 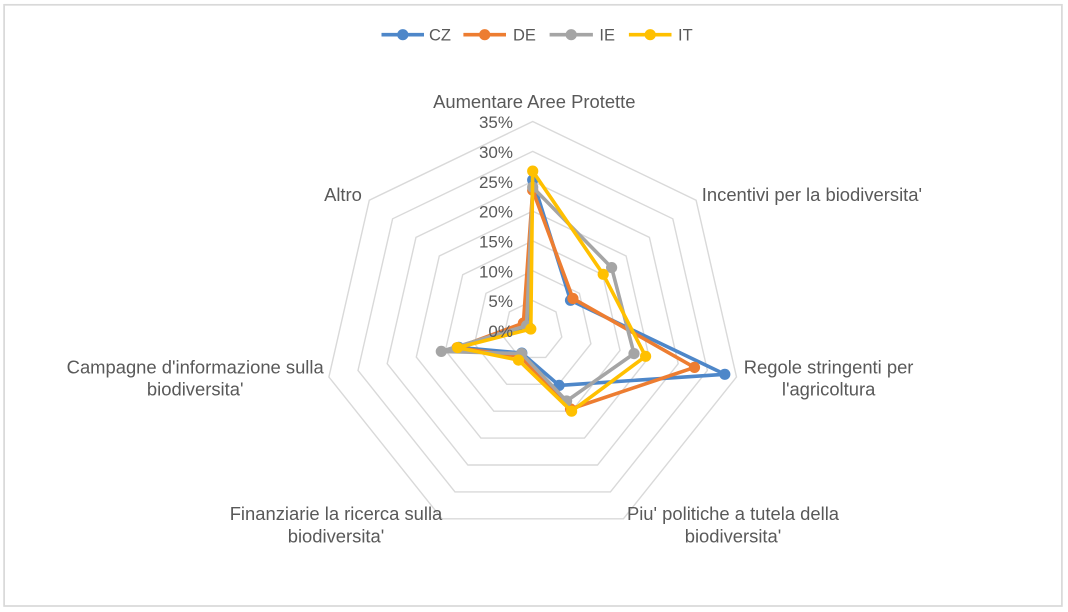 I want to click on svg-text: Regole stringenti per, so click(x=829, y=366).